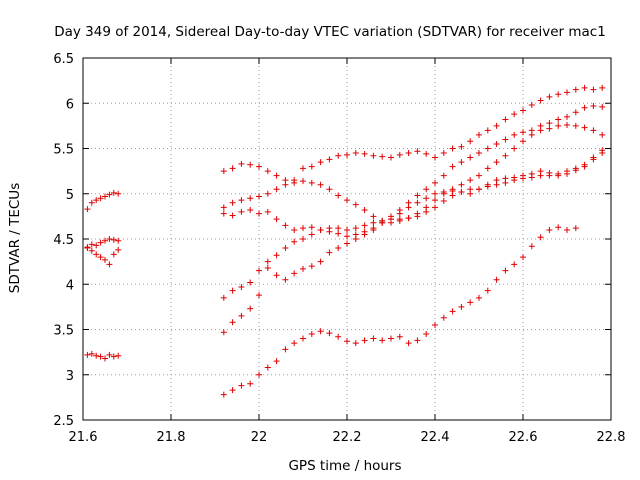 The image size is (640, 480). I want to click on y-tick-label: 5.5, so click(63, 150).